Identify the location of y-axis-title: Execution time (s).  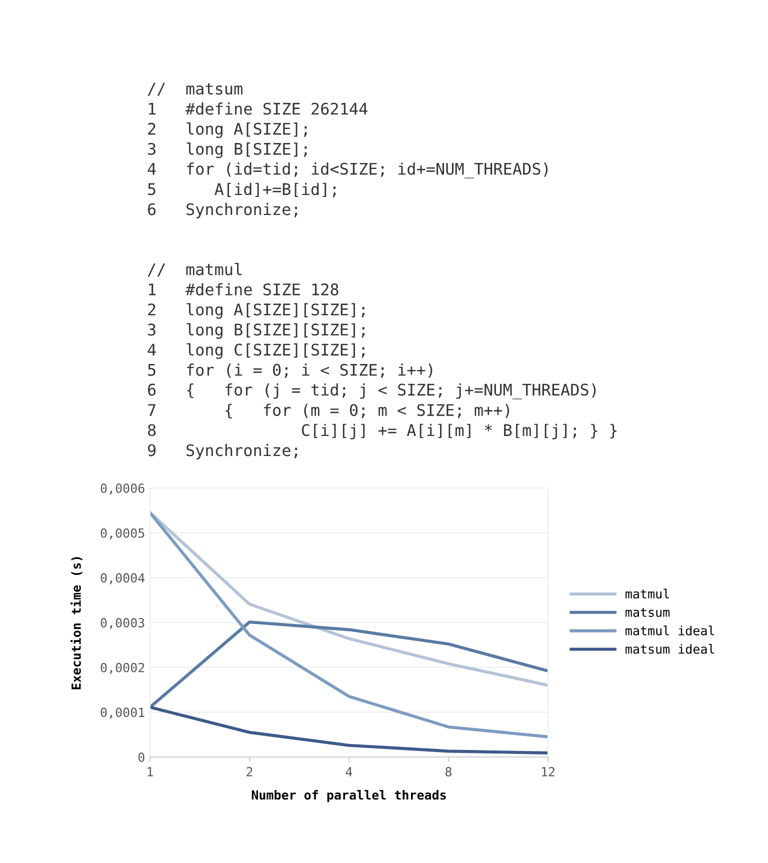
(76, 623).